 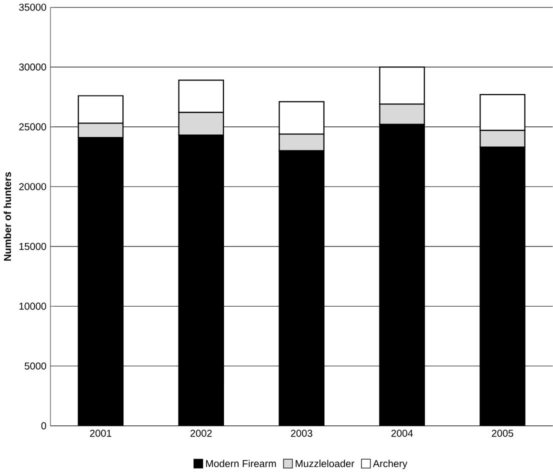 What do you see at coordinates (8, 216) in the screenshot?
I see `y-axis-title: Number of hunters` at bounding box center [8, 216].